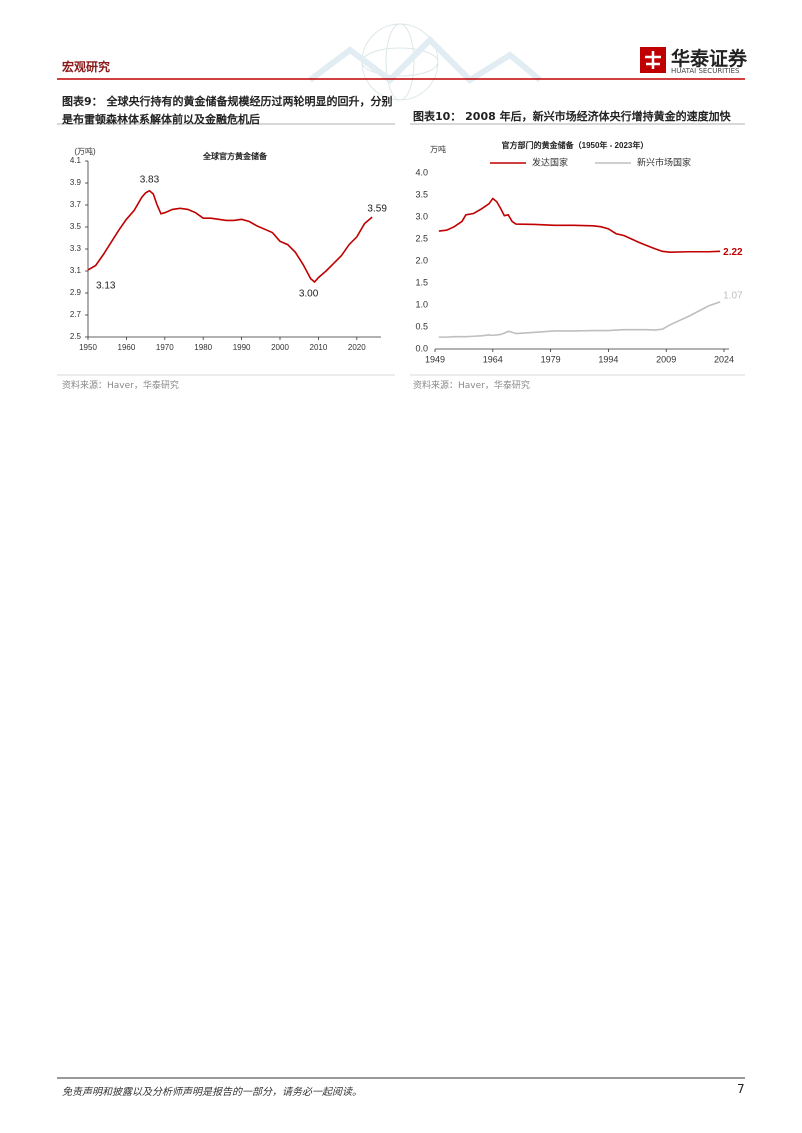 The width and height of the screenshot is (802, 1133). Describe the element at coordinates (724, 359) in the screenshot. I see `x-tick-label: 2024` at that location.